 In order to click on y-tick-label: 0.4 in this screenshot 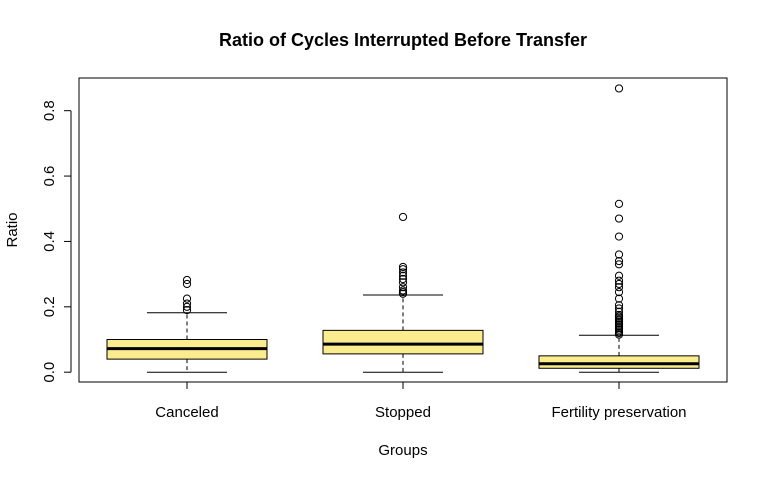, I will do `click(49, 241)`.